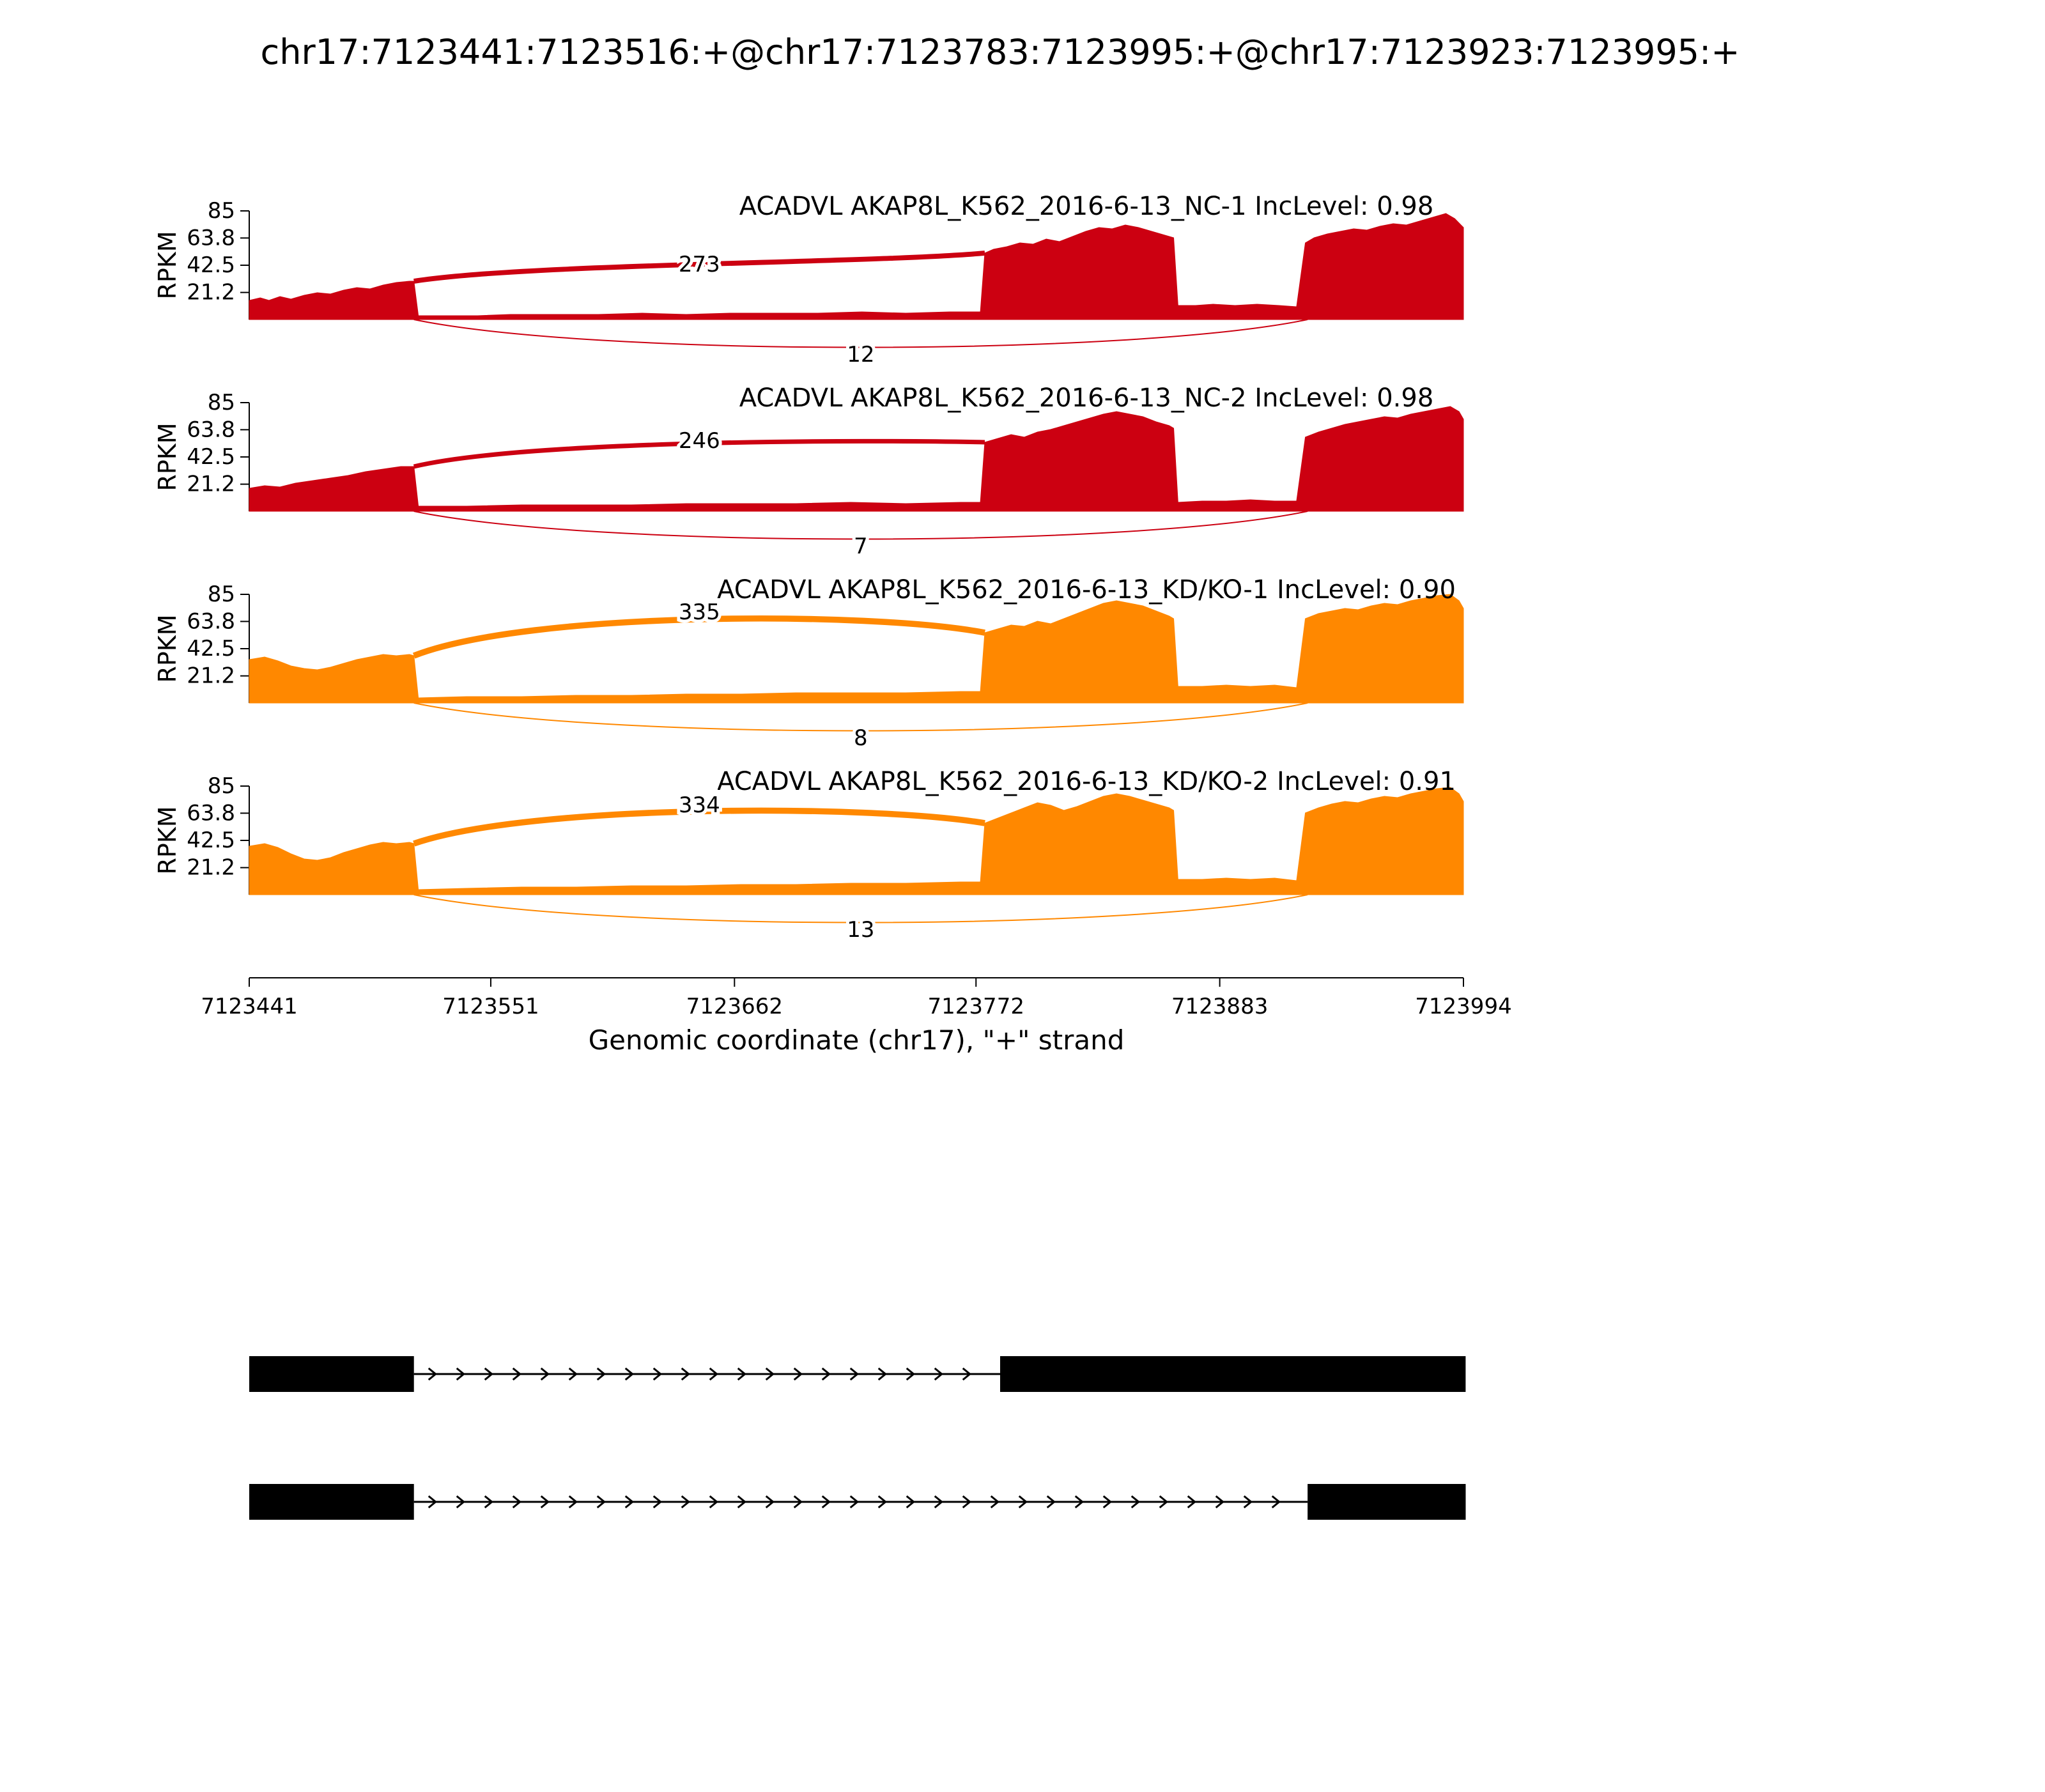 The height and width of the screenshot is (1792, 2045). I want to click on x-tick-label: 7123662, so click(734, 1006).